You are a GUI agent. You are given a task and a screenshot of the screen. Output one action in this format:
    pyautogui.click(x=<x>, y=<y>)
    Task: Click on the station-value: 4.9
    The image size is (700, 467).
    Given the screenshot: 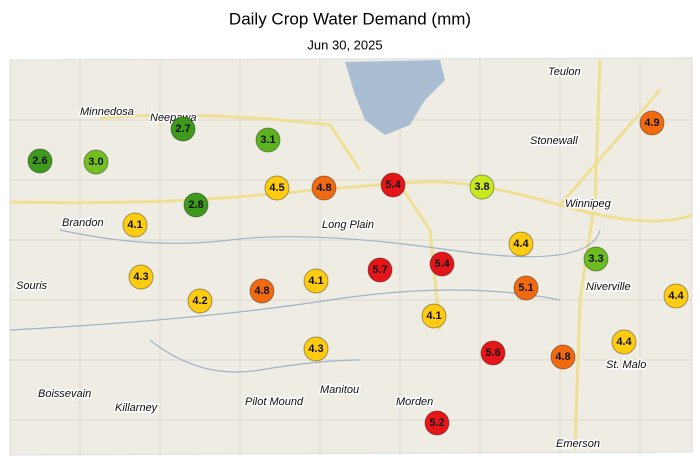 What is the action you would take?
    pyautogui.click(x=651, y=123)
    